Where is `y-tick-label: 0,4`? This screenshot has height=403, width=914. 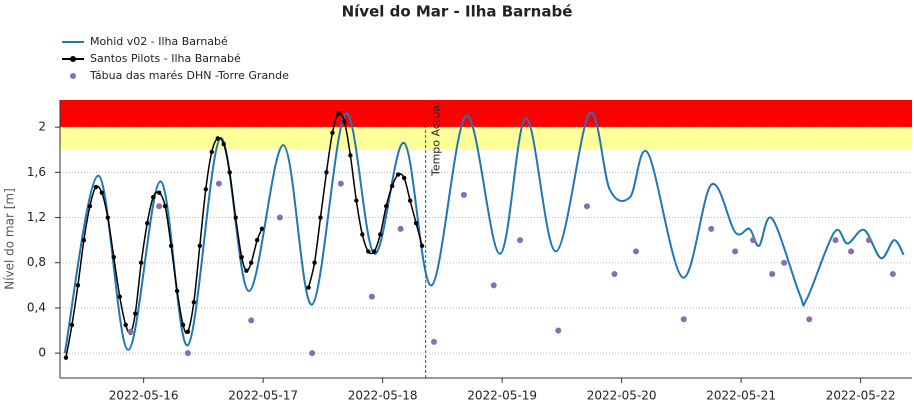 y-tick-label: 0,4 is located at coordinates (36, 307).